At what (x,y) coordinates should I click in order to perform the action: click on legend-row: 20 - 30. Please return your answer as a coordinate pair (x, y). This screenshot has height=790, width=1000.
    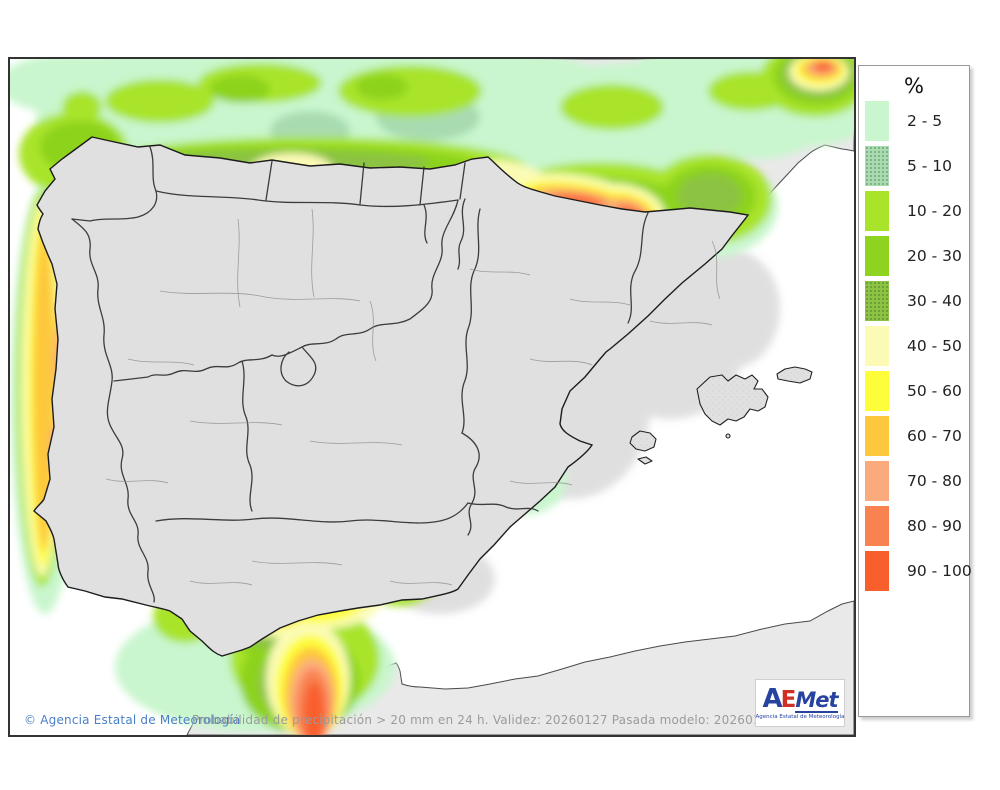
    Looking at the image, I should click on (914, 255).